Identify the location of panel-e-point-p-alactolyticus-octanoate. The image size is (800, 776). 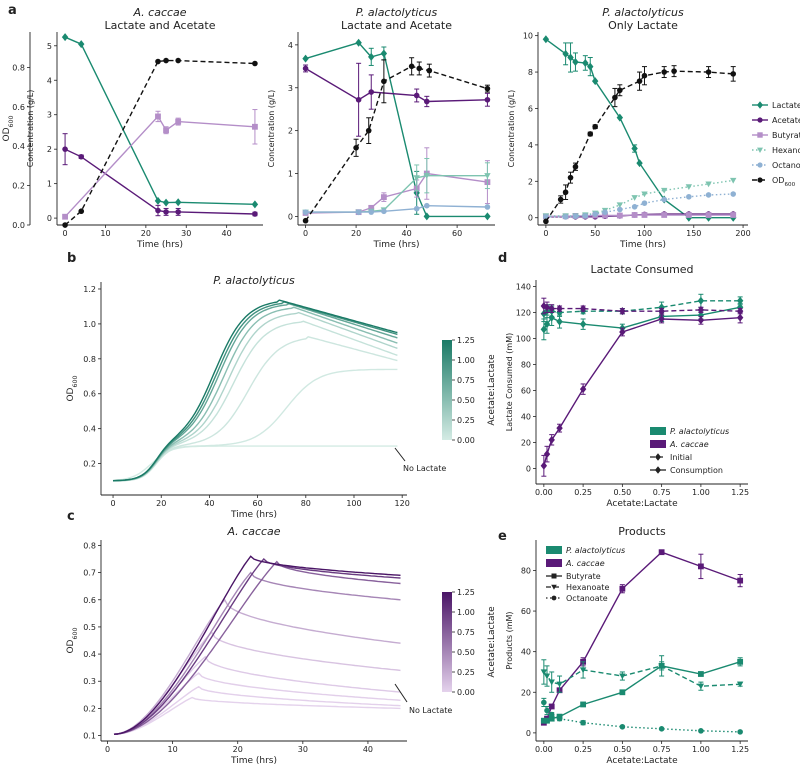
(622, 726).